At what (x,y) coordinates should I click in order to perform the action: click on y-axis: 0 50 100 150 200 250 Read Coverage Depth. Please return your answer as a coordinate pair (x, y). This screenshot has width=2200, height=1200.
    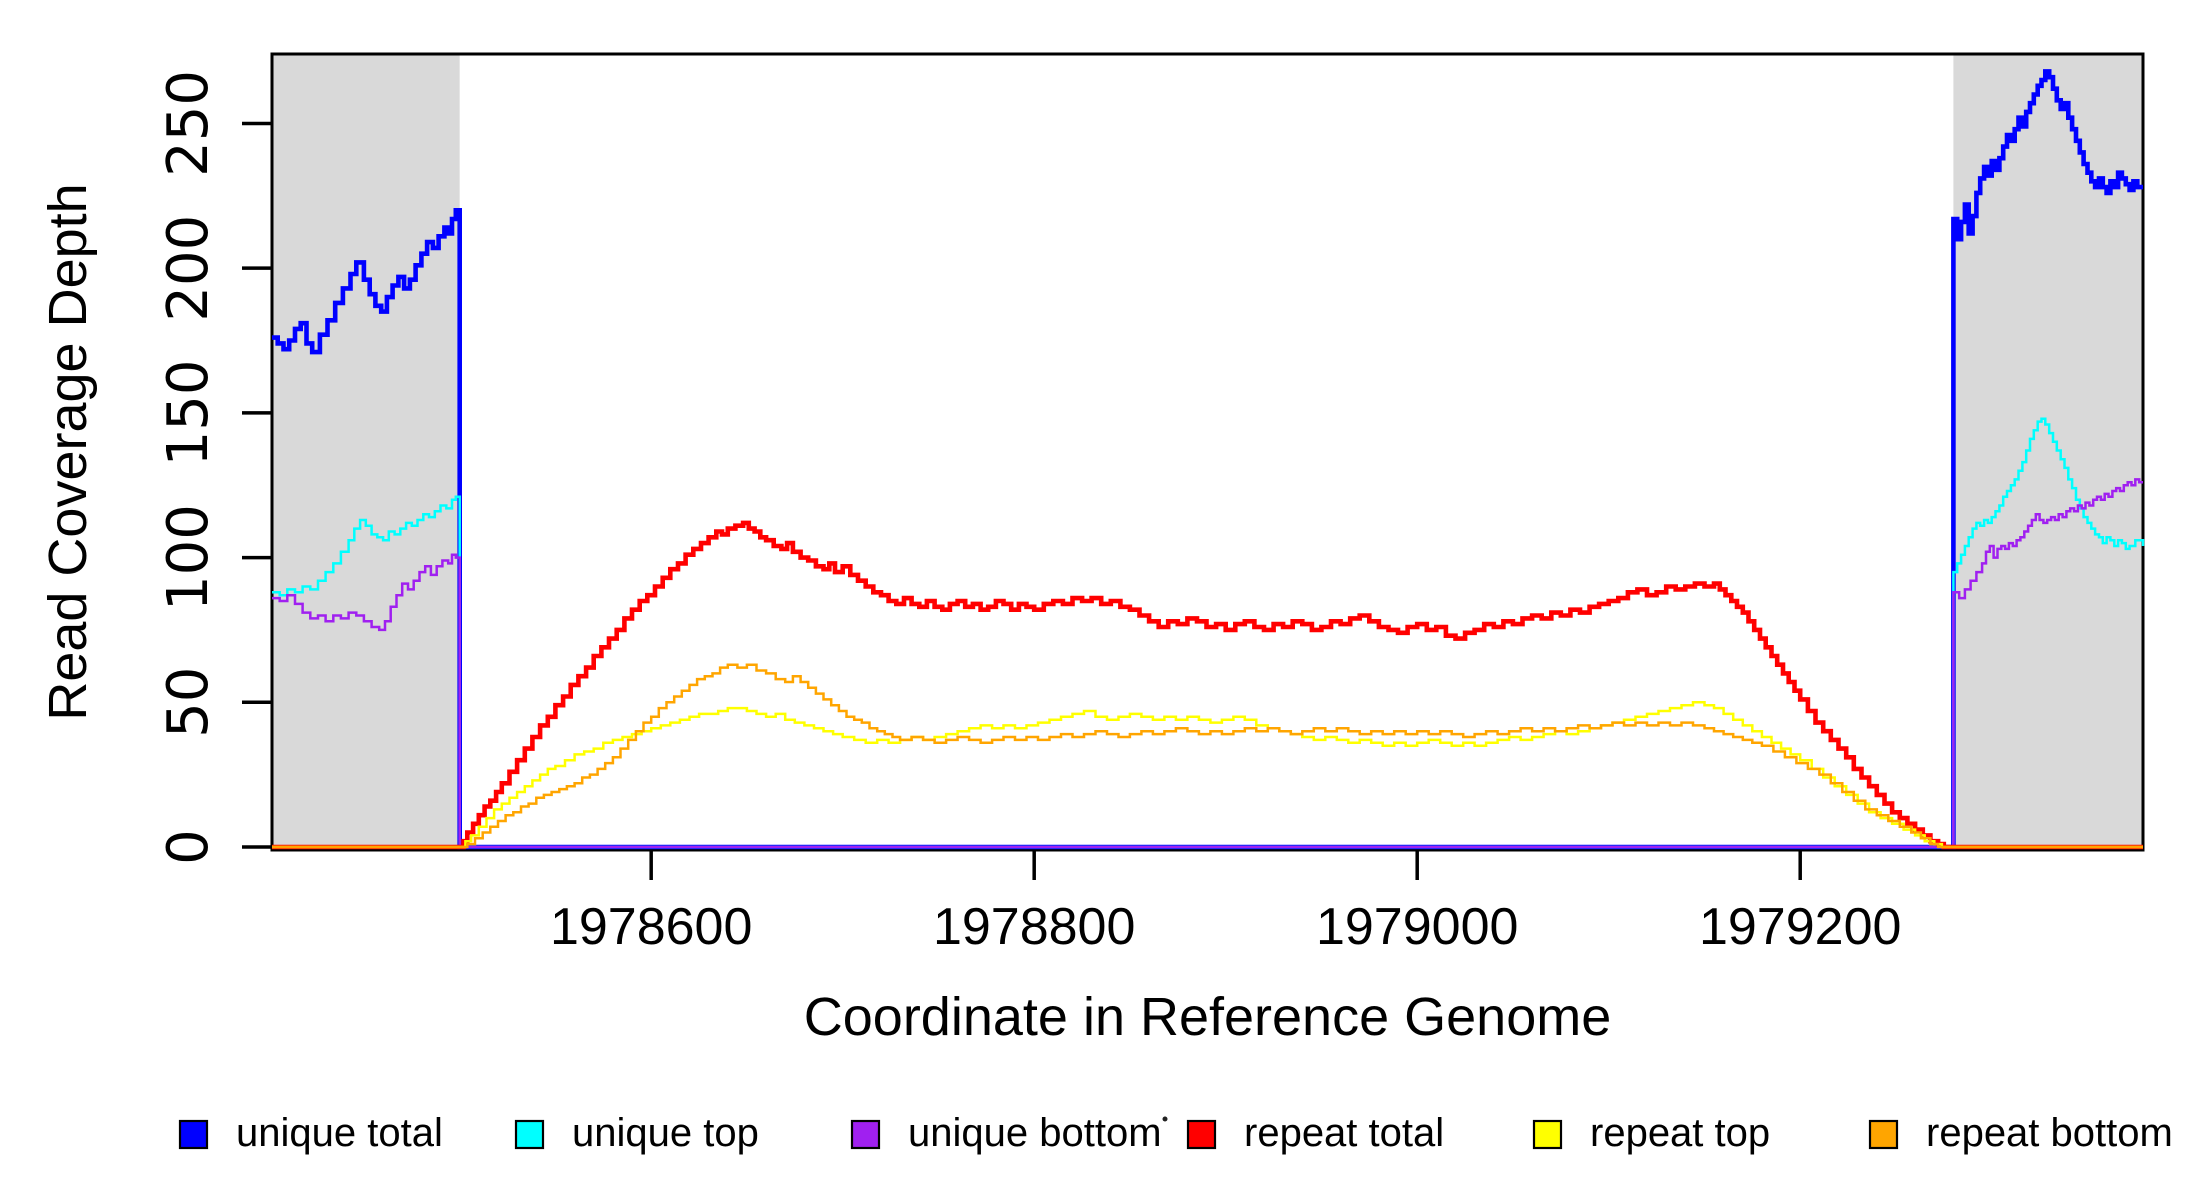
    Looking at the image, I should click on (155, 467).